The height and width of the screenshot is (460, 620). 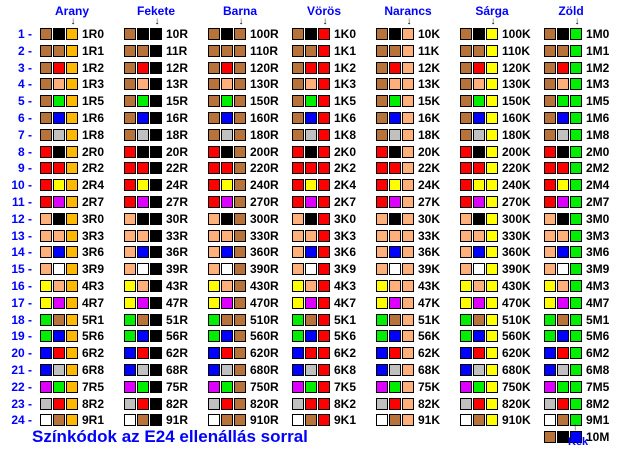 I want to click on resistor-value: 470K, so click(x=516, y=302).